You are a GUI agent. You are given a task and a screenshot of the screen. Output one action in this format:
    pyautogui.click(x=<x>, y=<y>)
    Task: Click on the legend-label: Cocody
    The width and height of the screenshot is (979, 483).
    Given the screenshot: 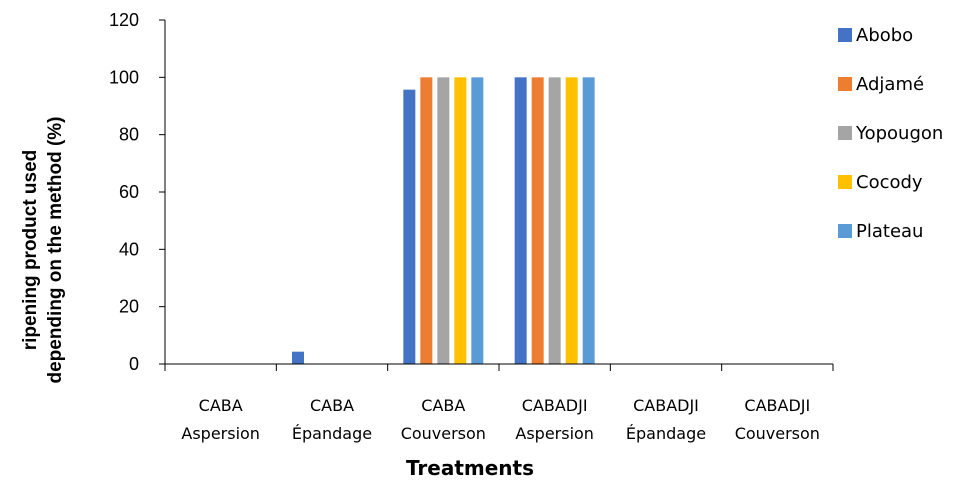 What is the action you would take?
    pyautogui.click(x=889, y=182)
    